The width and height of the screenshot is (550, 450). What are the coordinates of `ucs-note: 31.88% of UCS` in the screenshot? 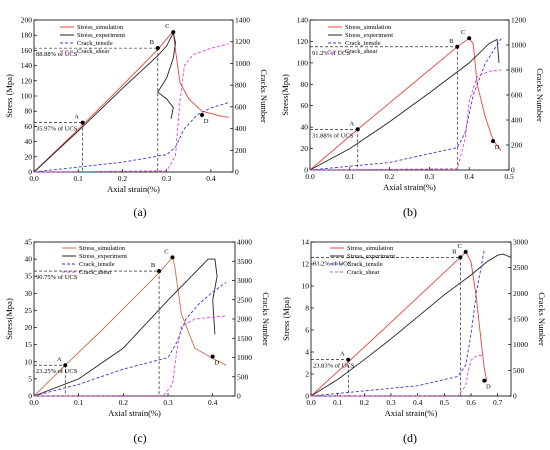 It's located at (333, 135).